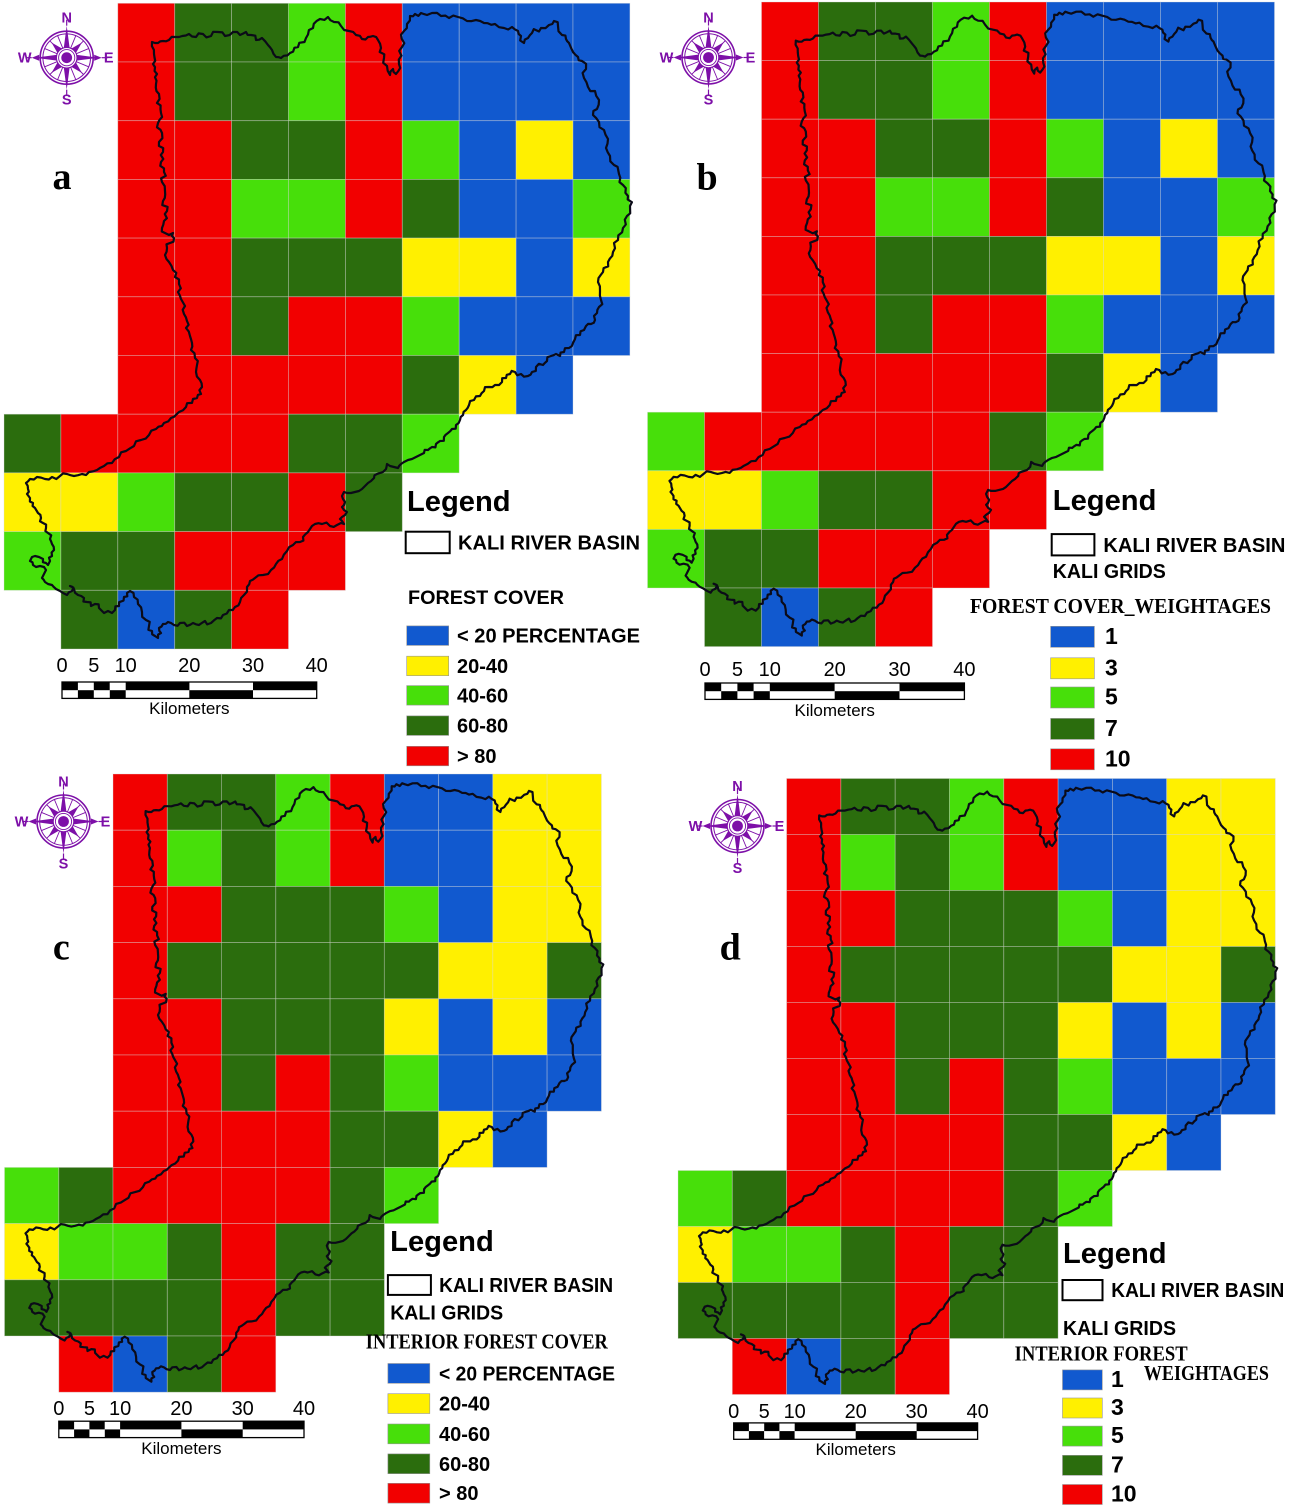 Image resolution: width=1290 pixels, height=1512 pixels. Describe the element at coordinates (1206, 1373) in the screenshot. I see `svg-text: WEIGHTAGES` at that location.